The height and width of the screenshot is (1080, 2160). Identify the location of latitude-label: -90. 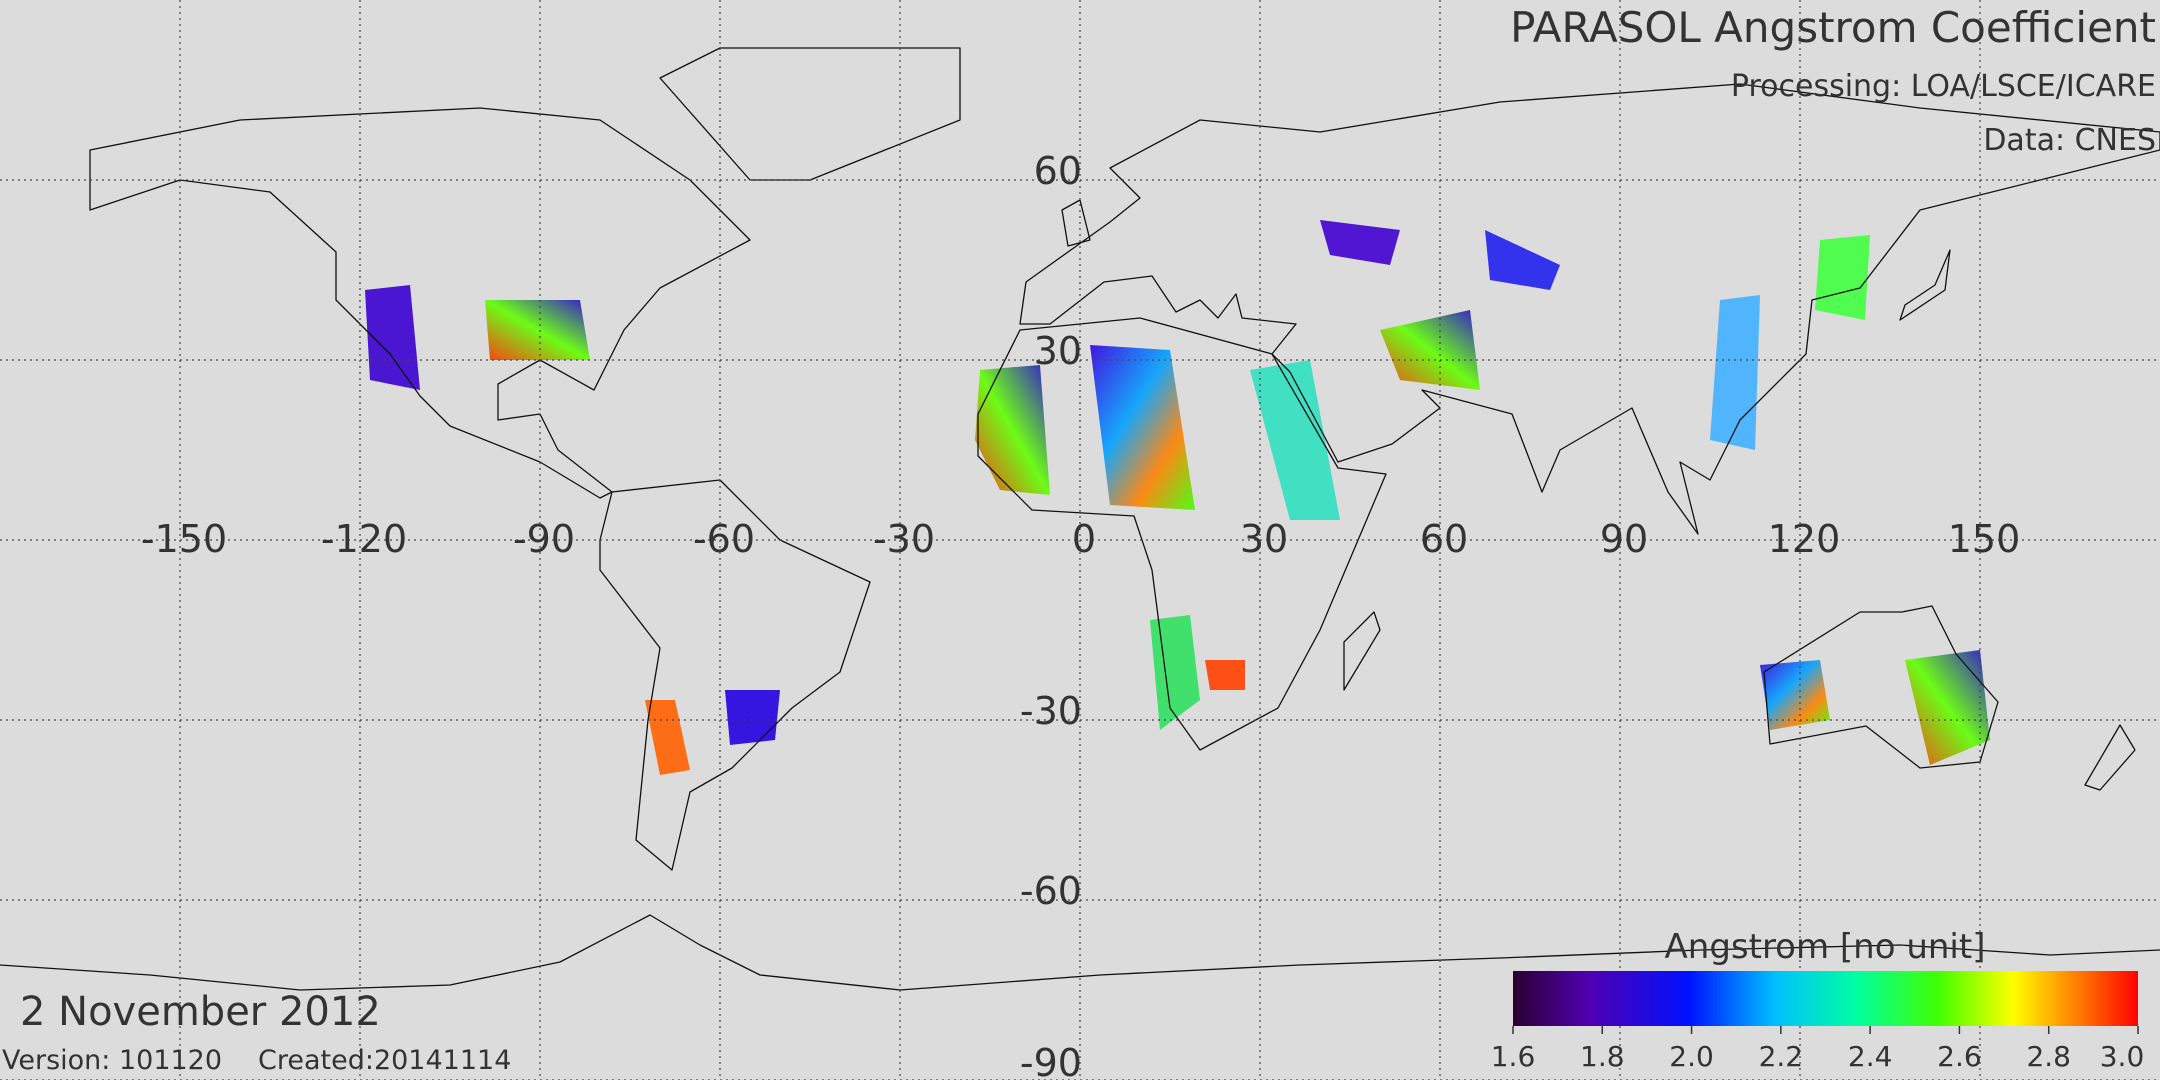
(1051, 1060).